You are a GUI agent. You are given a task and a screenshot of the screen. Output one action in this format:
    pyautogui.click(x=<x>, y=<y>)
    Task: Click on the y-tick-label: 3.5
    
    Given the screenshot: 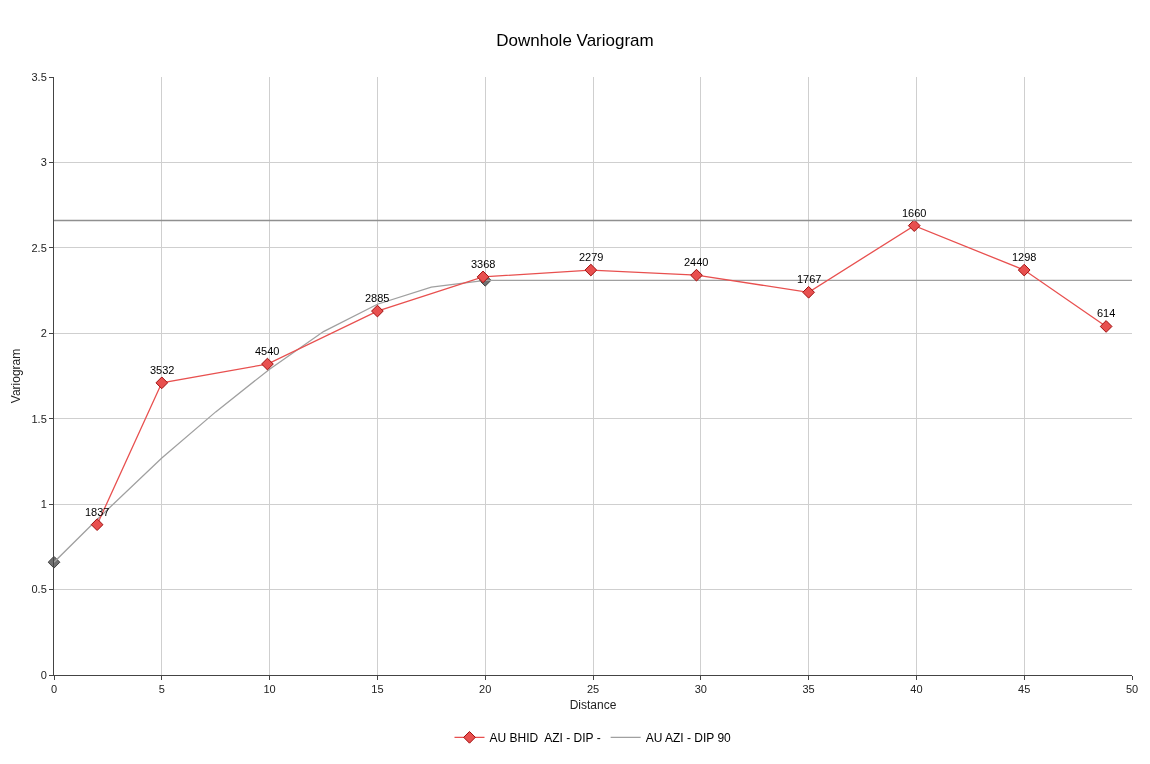 What is the action you would take?
    pyautogui.click(x=39, y=76)
    